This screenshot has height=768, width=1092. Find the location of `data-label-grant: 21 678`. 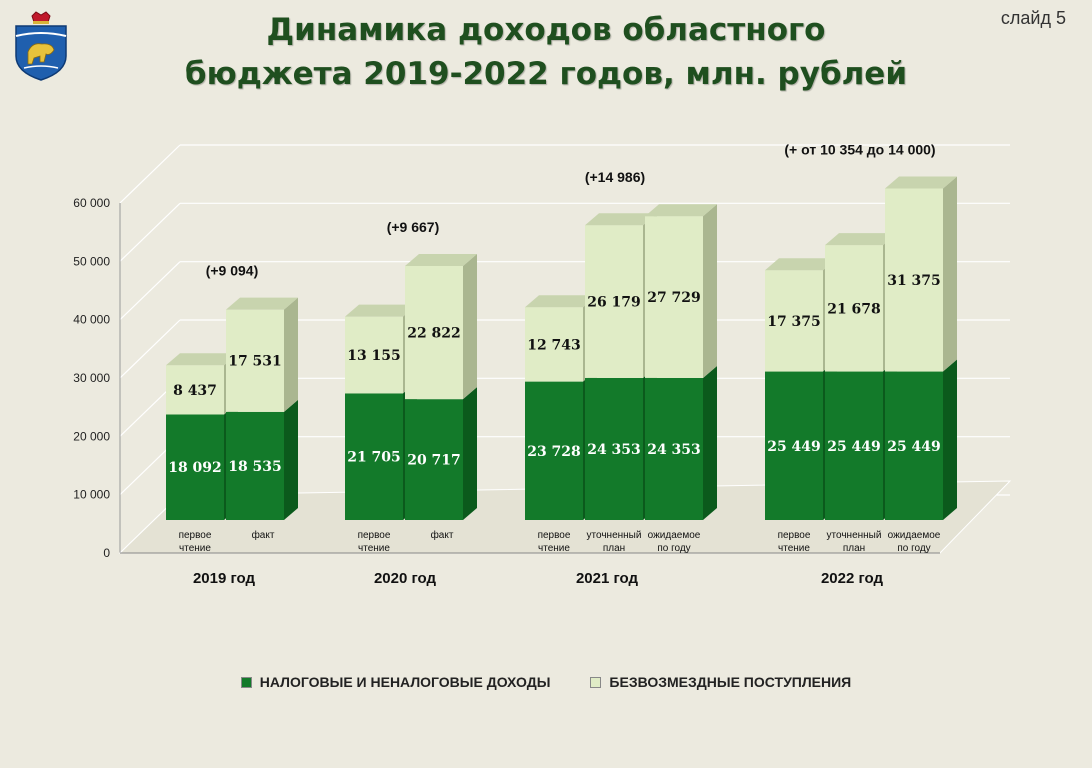

data-label-grant: 21 678 is located at coordinates (854, 309).